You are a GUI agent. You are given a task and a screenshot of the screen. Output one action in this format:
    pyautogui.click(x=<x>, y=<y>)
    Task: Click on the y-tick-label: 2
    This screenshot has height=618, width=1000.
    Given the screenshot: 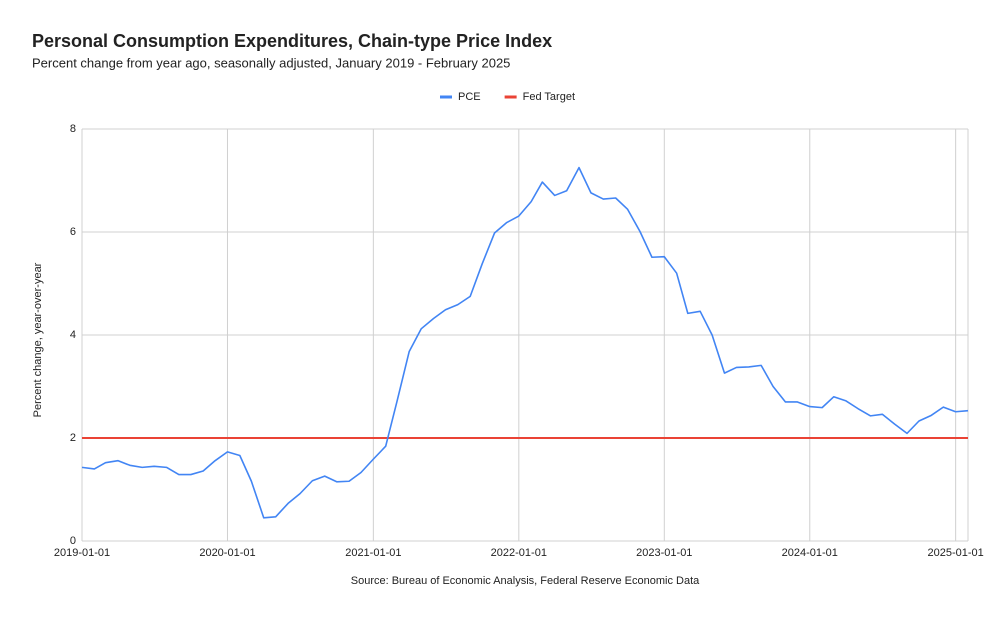 What is the action you would take?
    pyautogui.click(x=73, y=438)
    